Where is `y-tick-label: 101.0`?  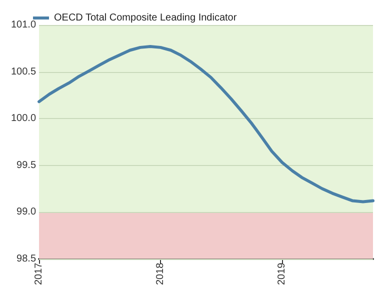
y-tick-label: 101.0 is located at coordinates (23, 25).